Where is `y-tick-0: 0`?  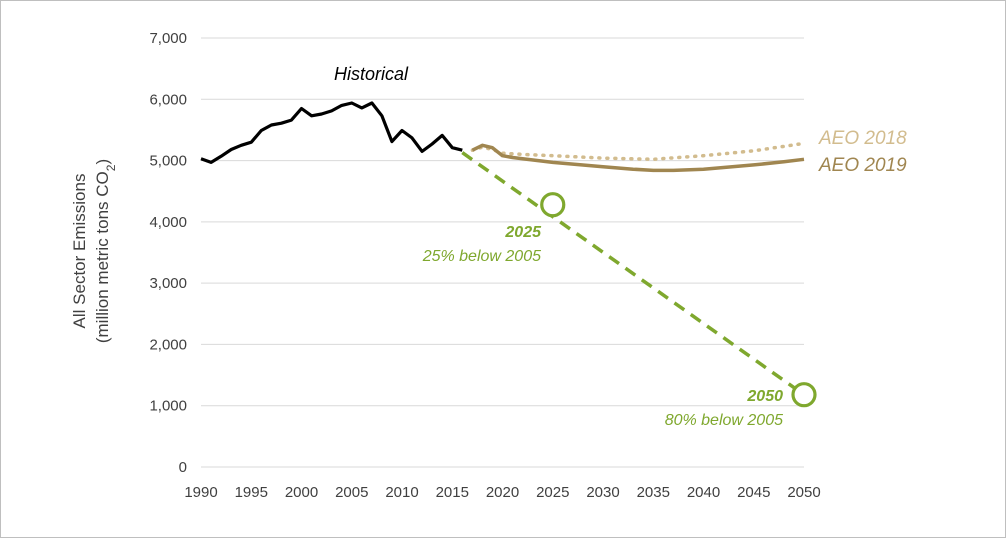 y-tick-0: 0 is located at coordinates (183, 467).